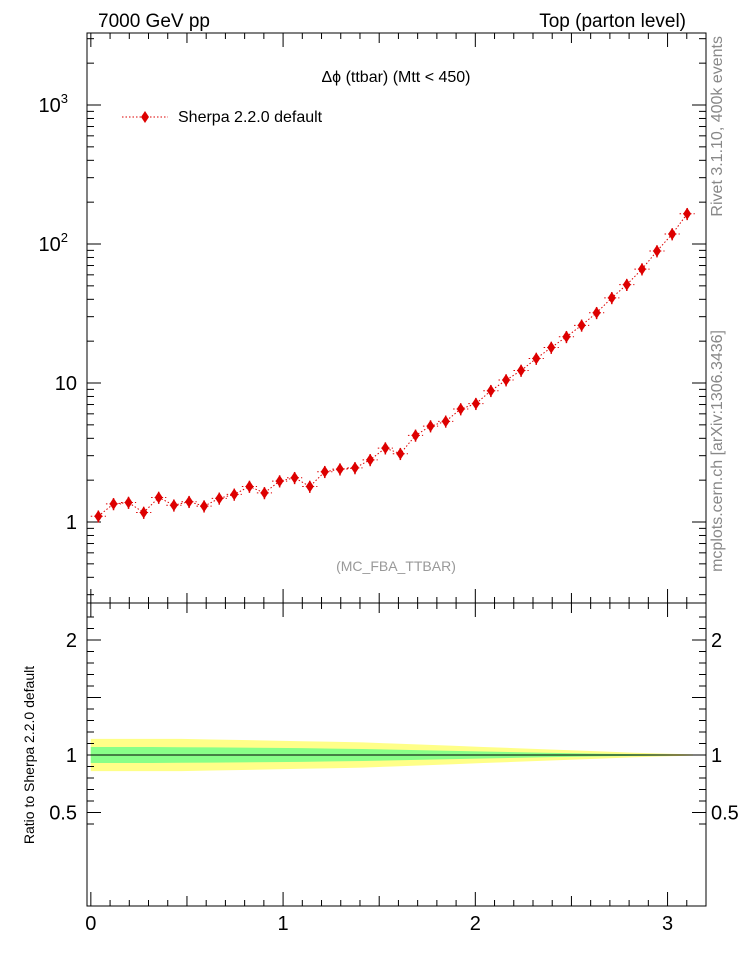 The height and width of the screenshot is (972, 746). I want to click on y-tick-label: 10, so click(66, 384).